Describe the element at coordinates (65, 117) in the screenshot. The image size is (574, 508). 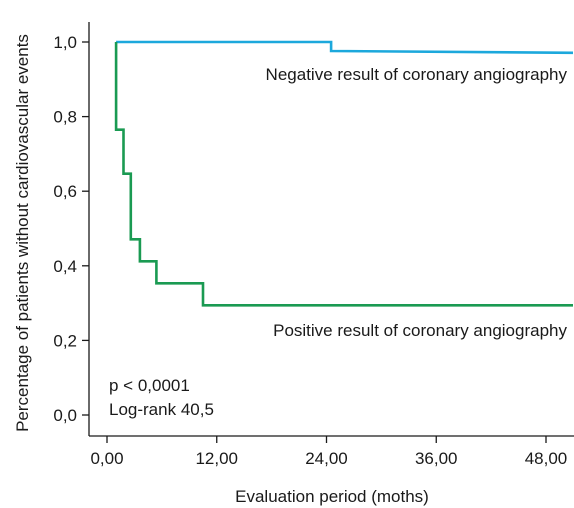
I see `y-tick-label: 0,8` at that location.